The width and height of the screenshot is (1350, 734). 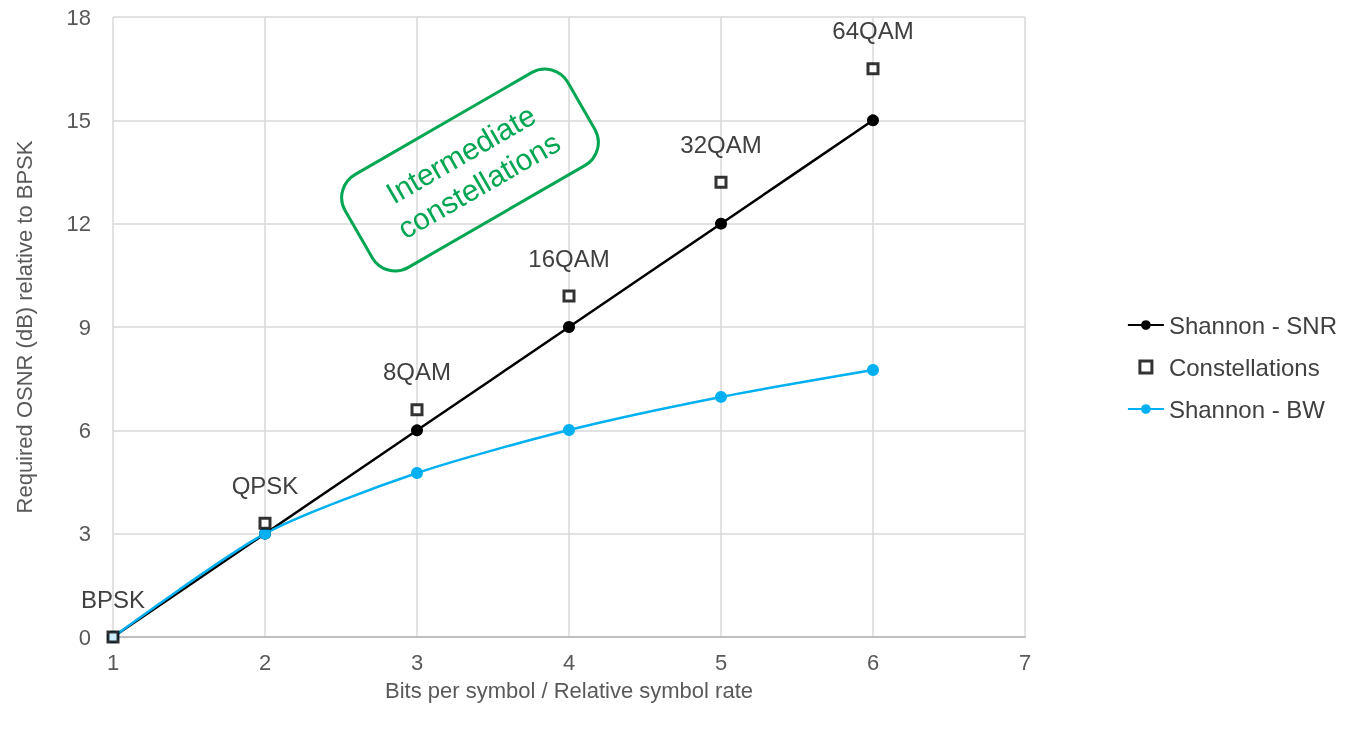 What do you see at coordinates (113, 662) in the screenshot?
I see `x-tick-label: 1` at bounding box center [113, 662].